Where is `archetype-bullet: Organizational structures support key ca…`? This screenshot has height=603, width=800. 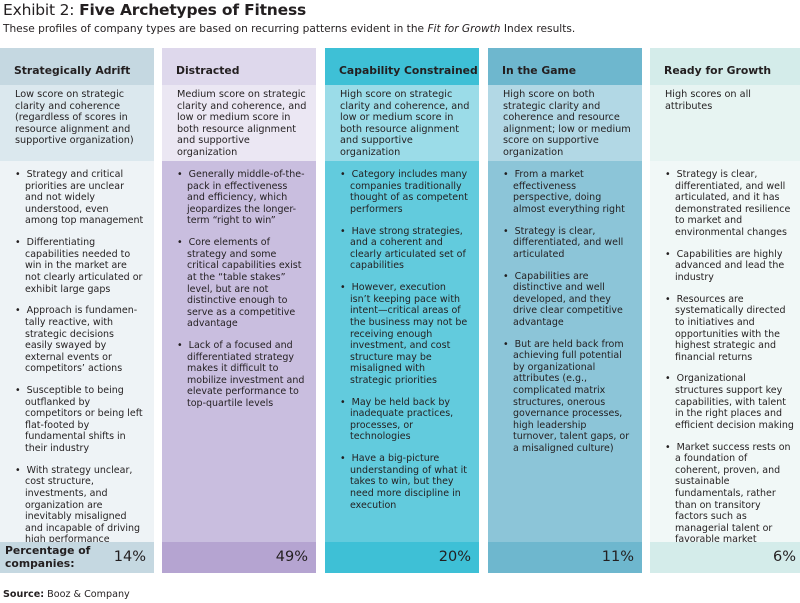
archetype-bullet: Organizational structures support key ca… is located at coordinates (729, 402).